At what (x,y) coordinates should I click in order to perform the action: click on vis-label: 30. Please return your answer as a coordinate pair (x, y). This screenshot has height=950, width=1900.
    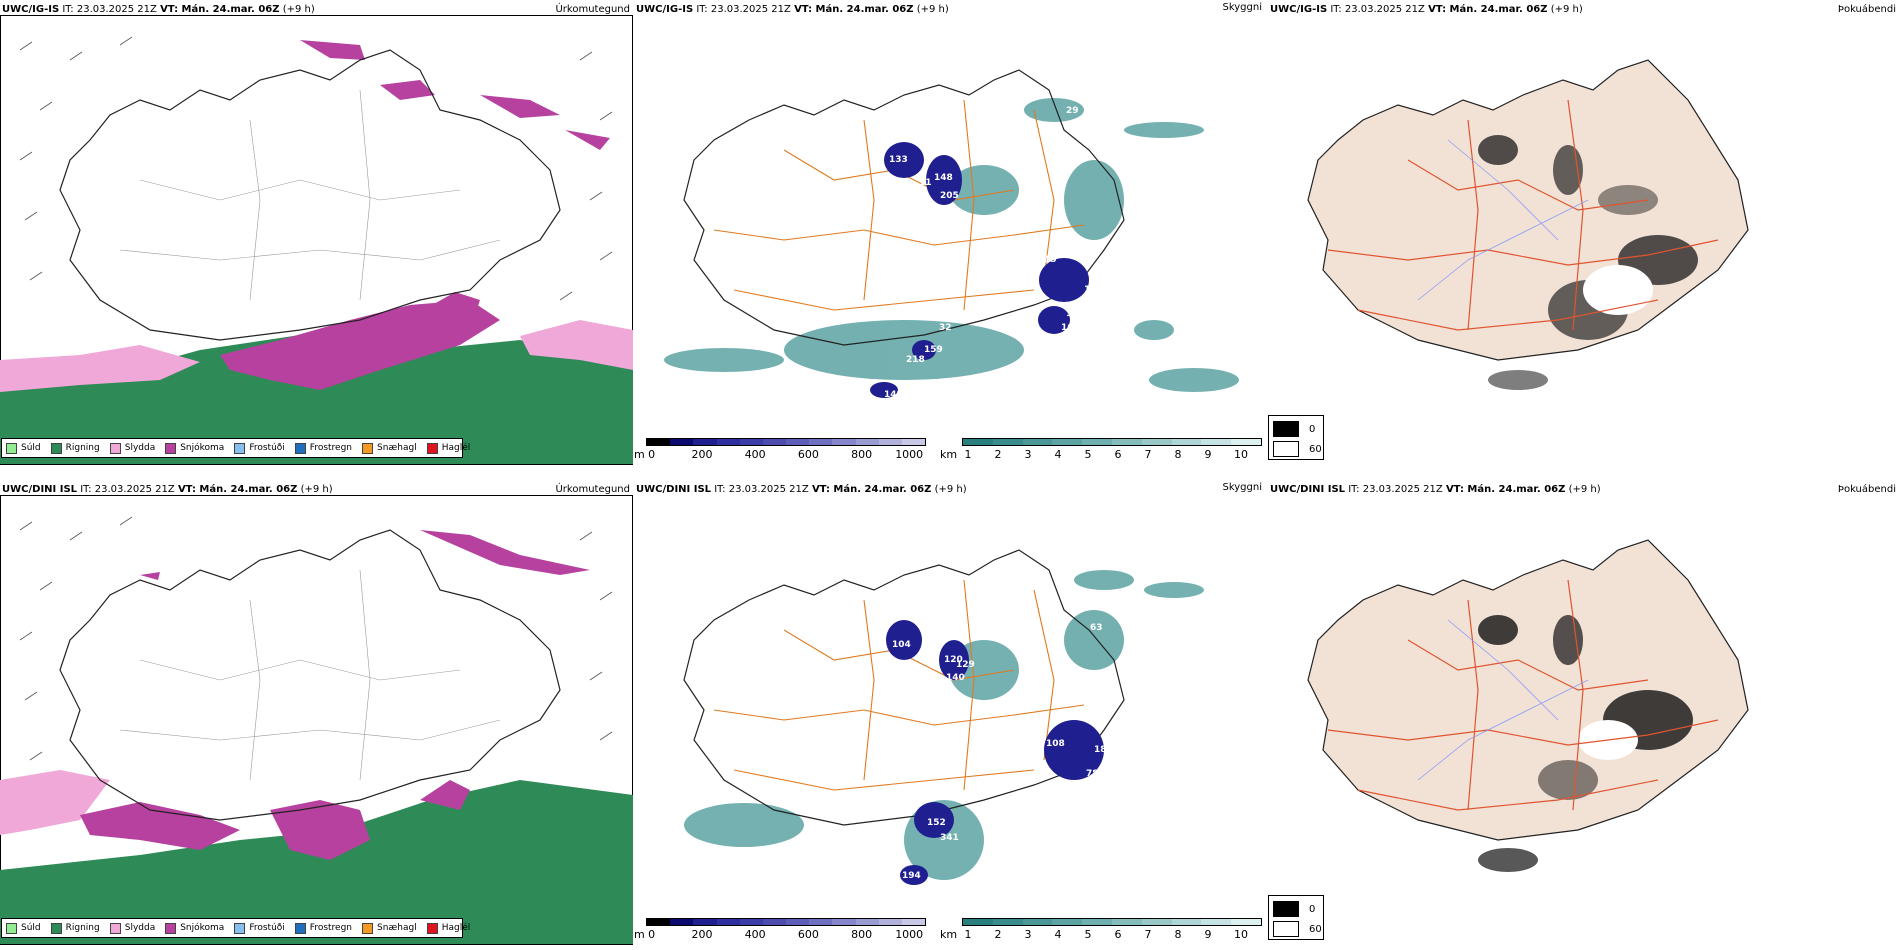
    Looking at the image, I should click on (1145, 148).